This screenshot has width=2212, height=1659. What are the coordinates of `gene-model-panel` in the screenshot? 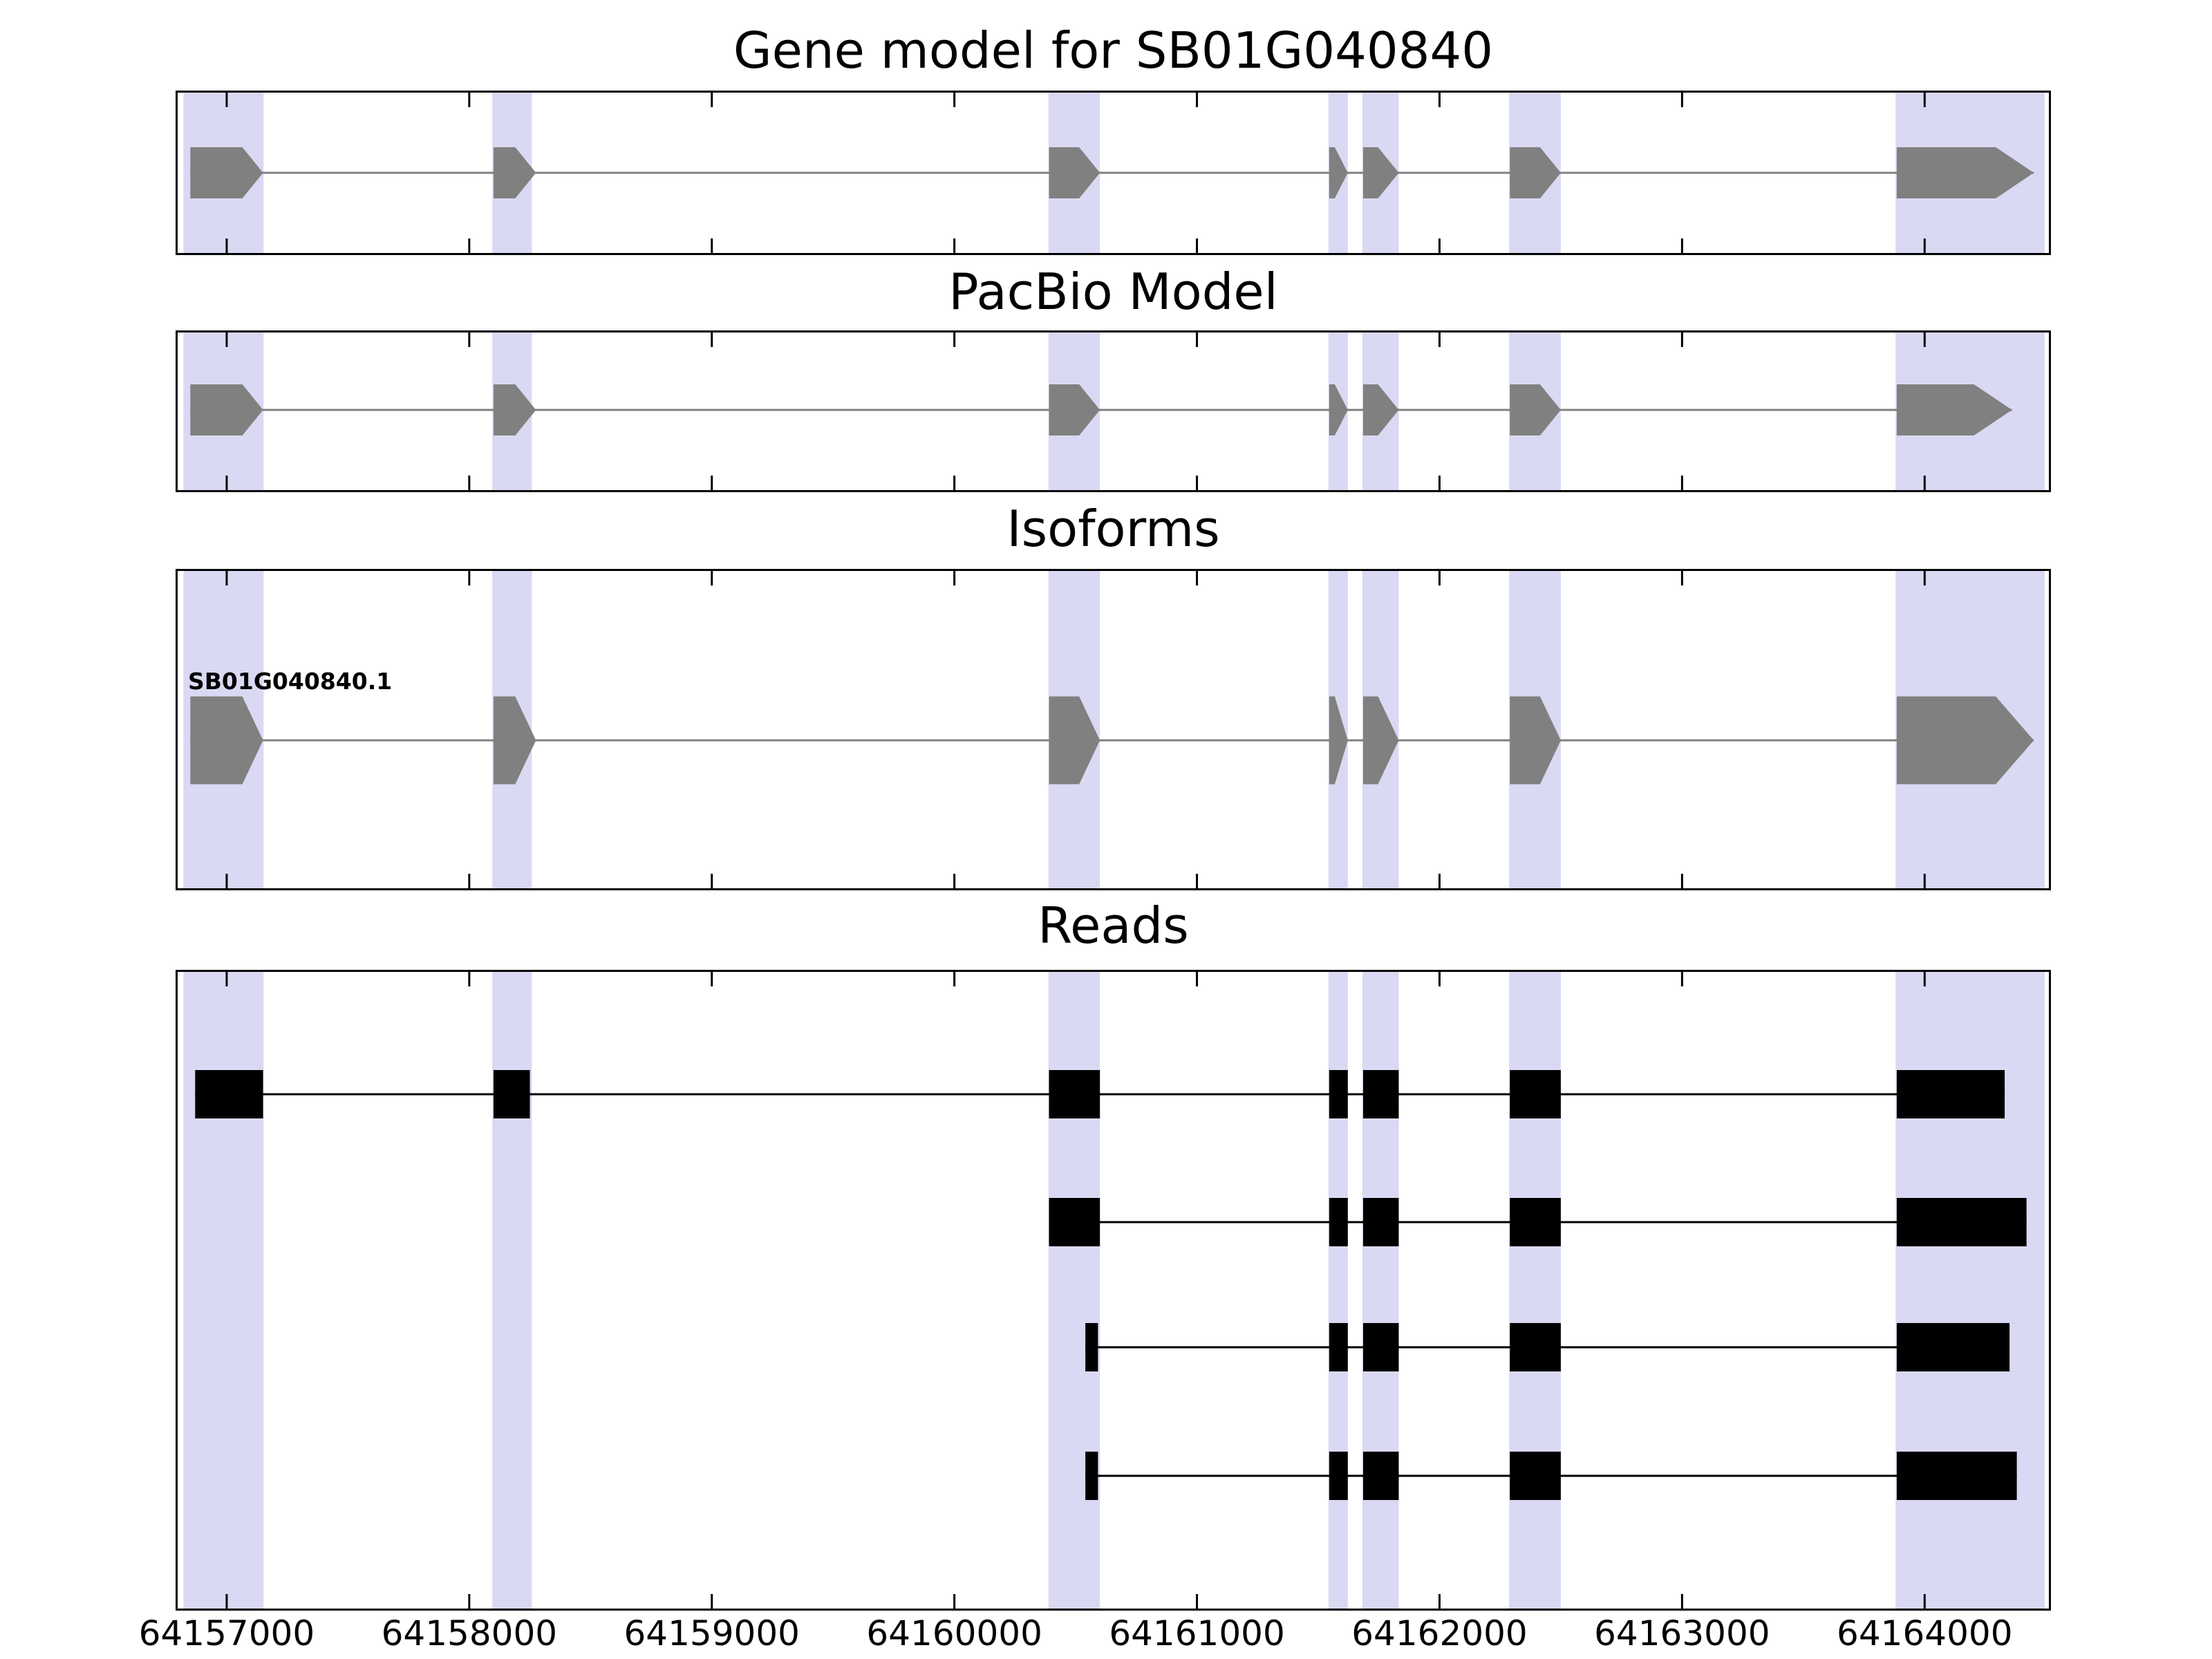 It's located at (1113, 173).